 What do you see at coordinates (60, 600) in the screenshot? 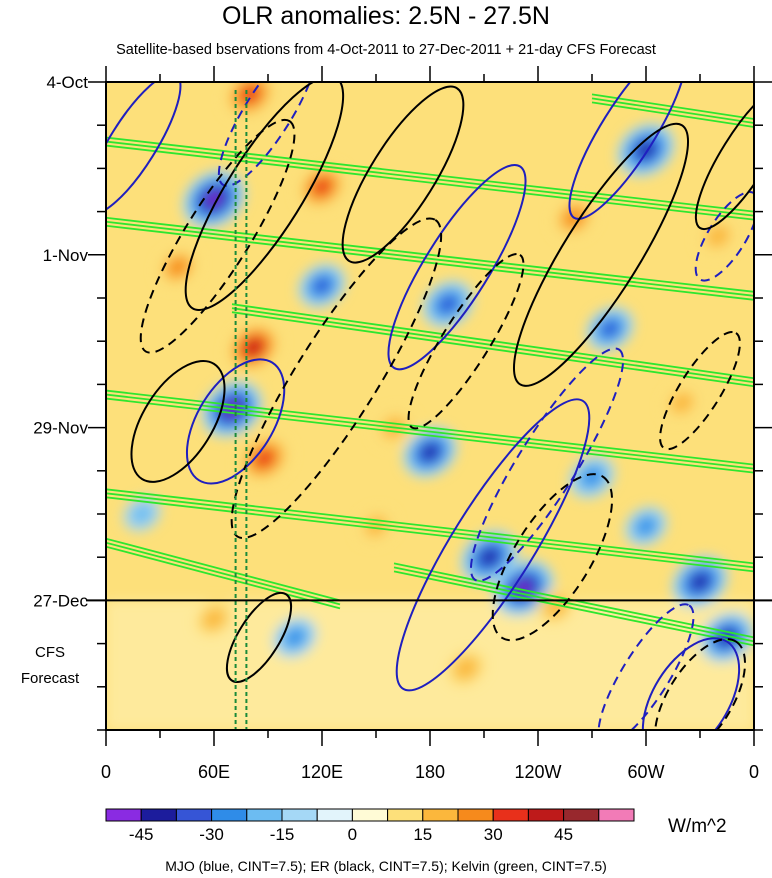
I see `y-tick-label: 27-Dec` at bounding box center [60, 600].